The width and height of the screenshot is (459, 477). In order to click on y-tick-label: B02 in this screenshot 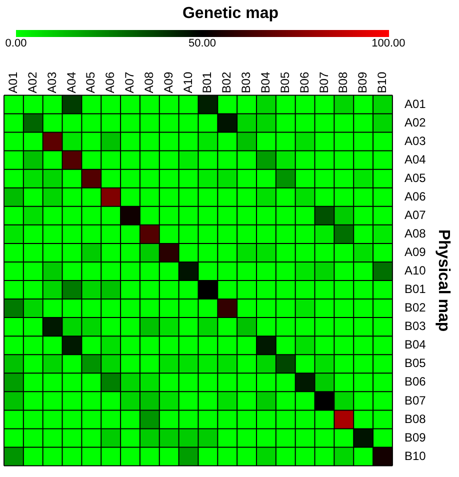, I will do `click(415, 307)`.